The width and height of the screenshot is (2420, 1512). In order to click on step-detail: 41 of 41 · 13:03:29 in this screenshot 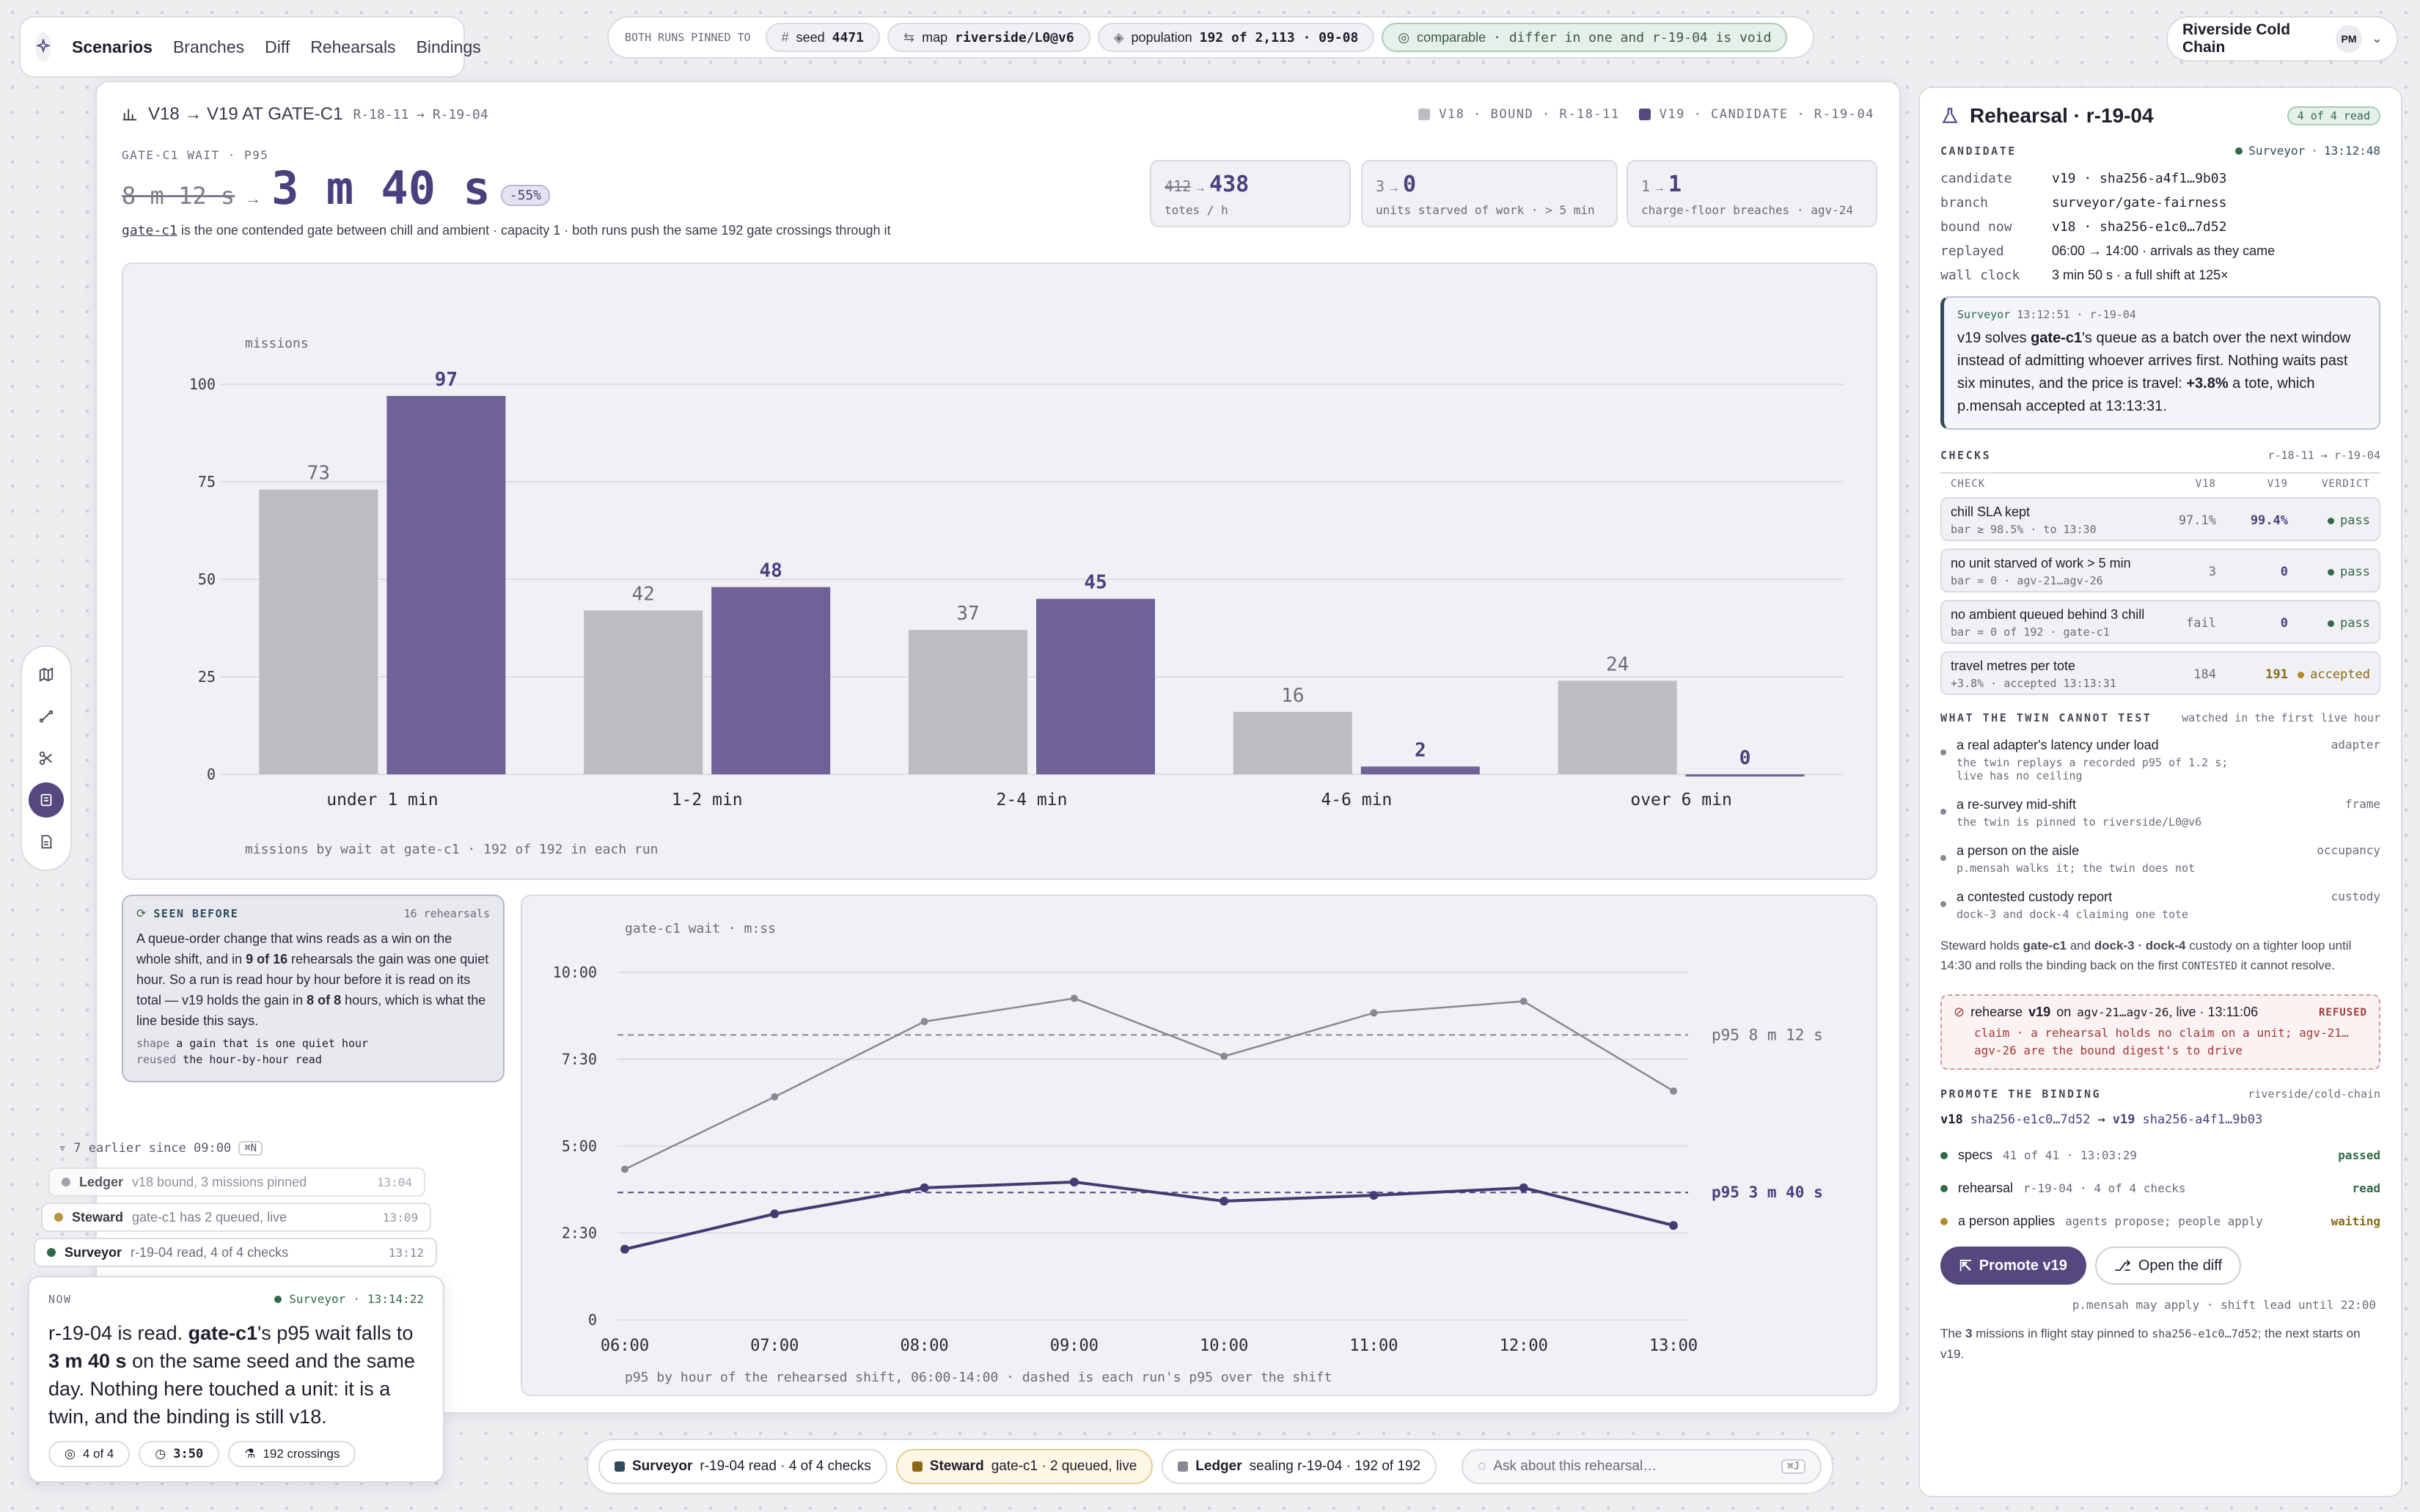, I will do `click(2070, 1155)`.